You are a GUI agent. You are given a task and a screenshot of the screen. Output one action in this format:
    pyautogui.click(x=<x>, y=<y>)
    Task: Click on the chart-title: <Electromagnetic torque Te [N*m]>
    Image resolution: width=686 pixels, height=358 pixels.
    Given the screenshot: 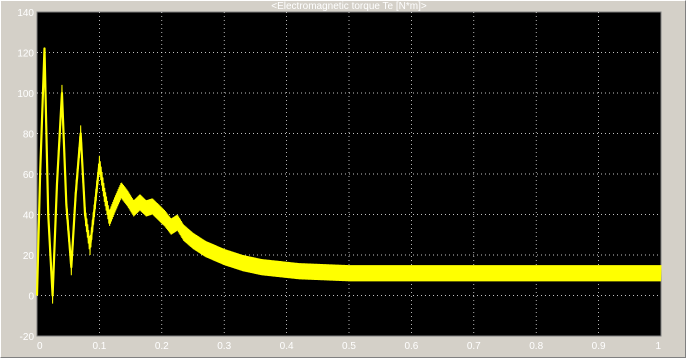 What is the action you would take?
    pyautogui.click(x=349, y=6)
    